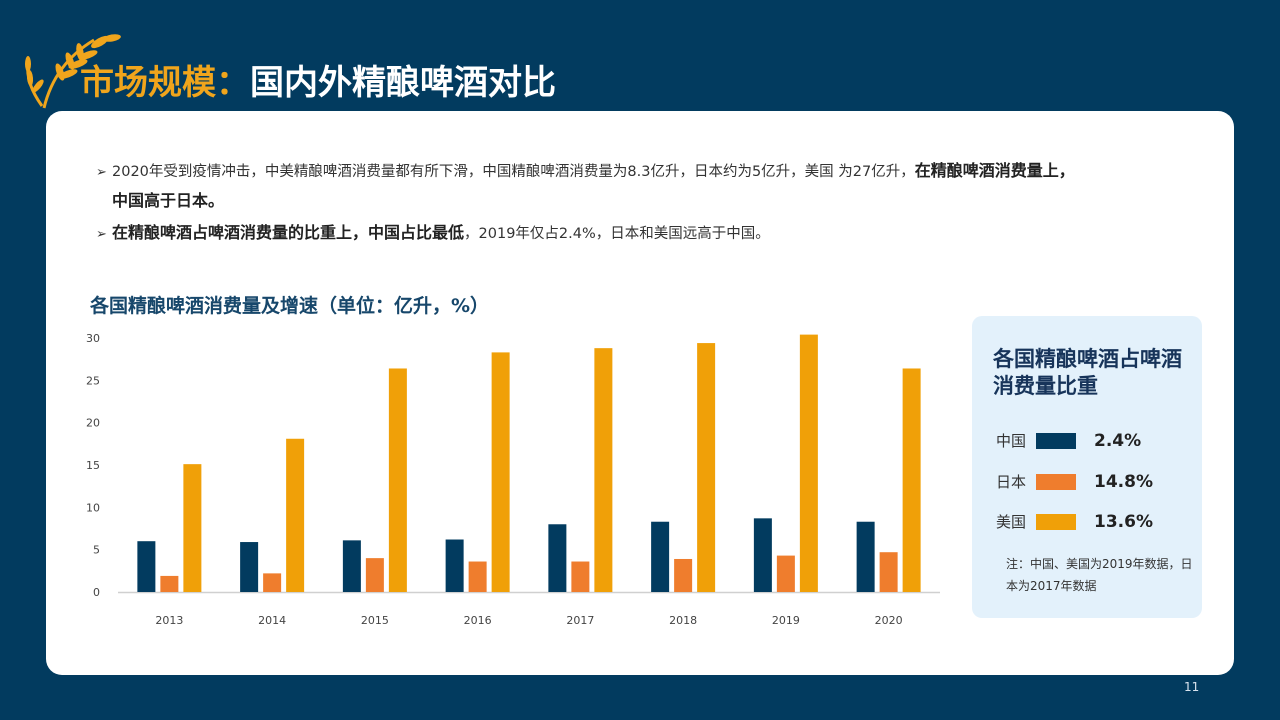 The image size is (1280, 720). Describe the element at coordinates (1099, 575) in the screenshot. I see `panel-note: 注：中国、美国为2019年数据，日本为2017年数据` at that location.